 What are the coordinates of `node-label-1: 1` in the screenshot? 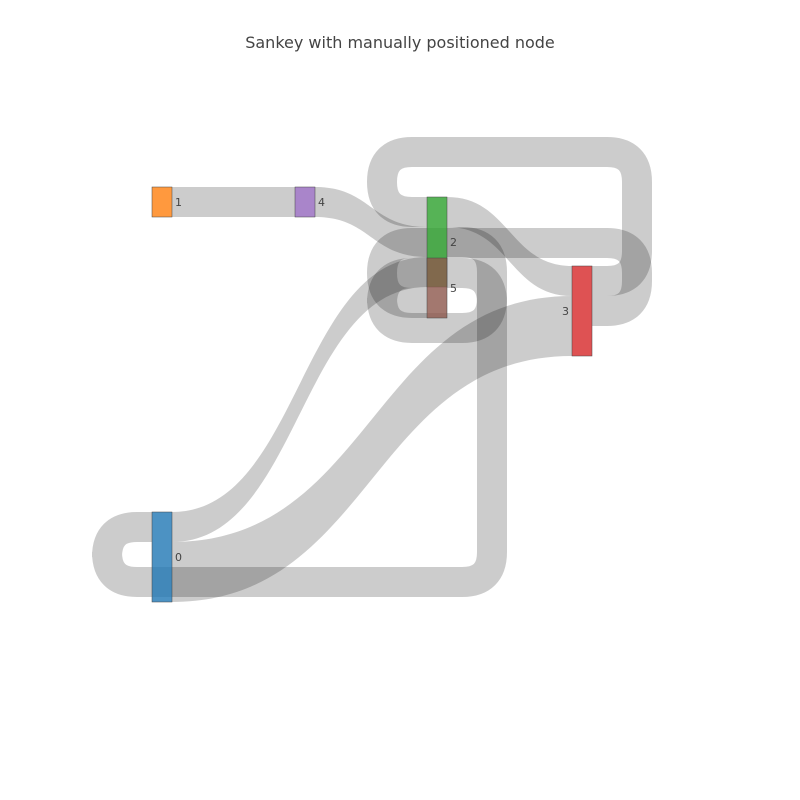 It's located at (178, 202).